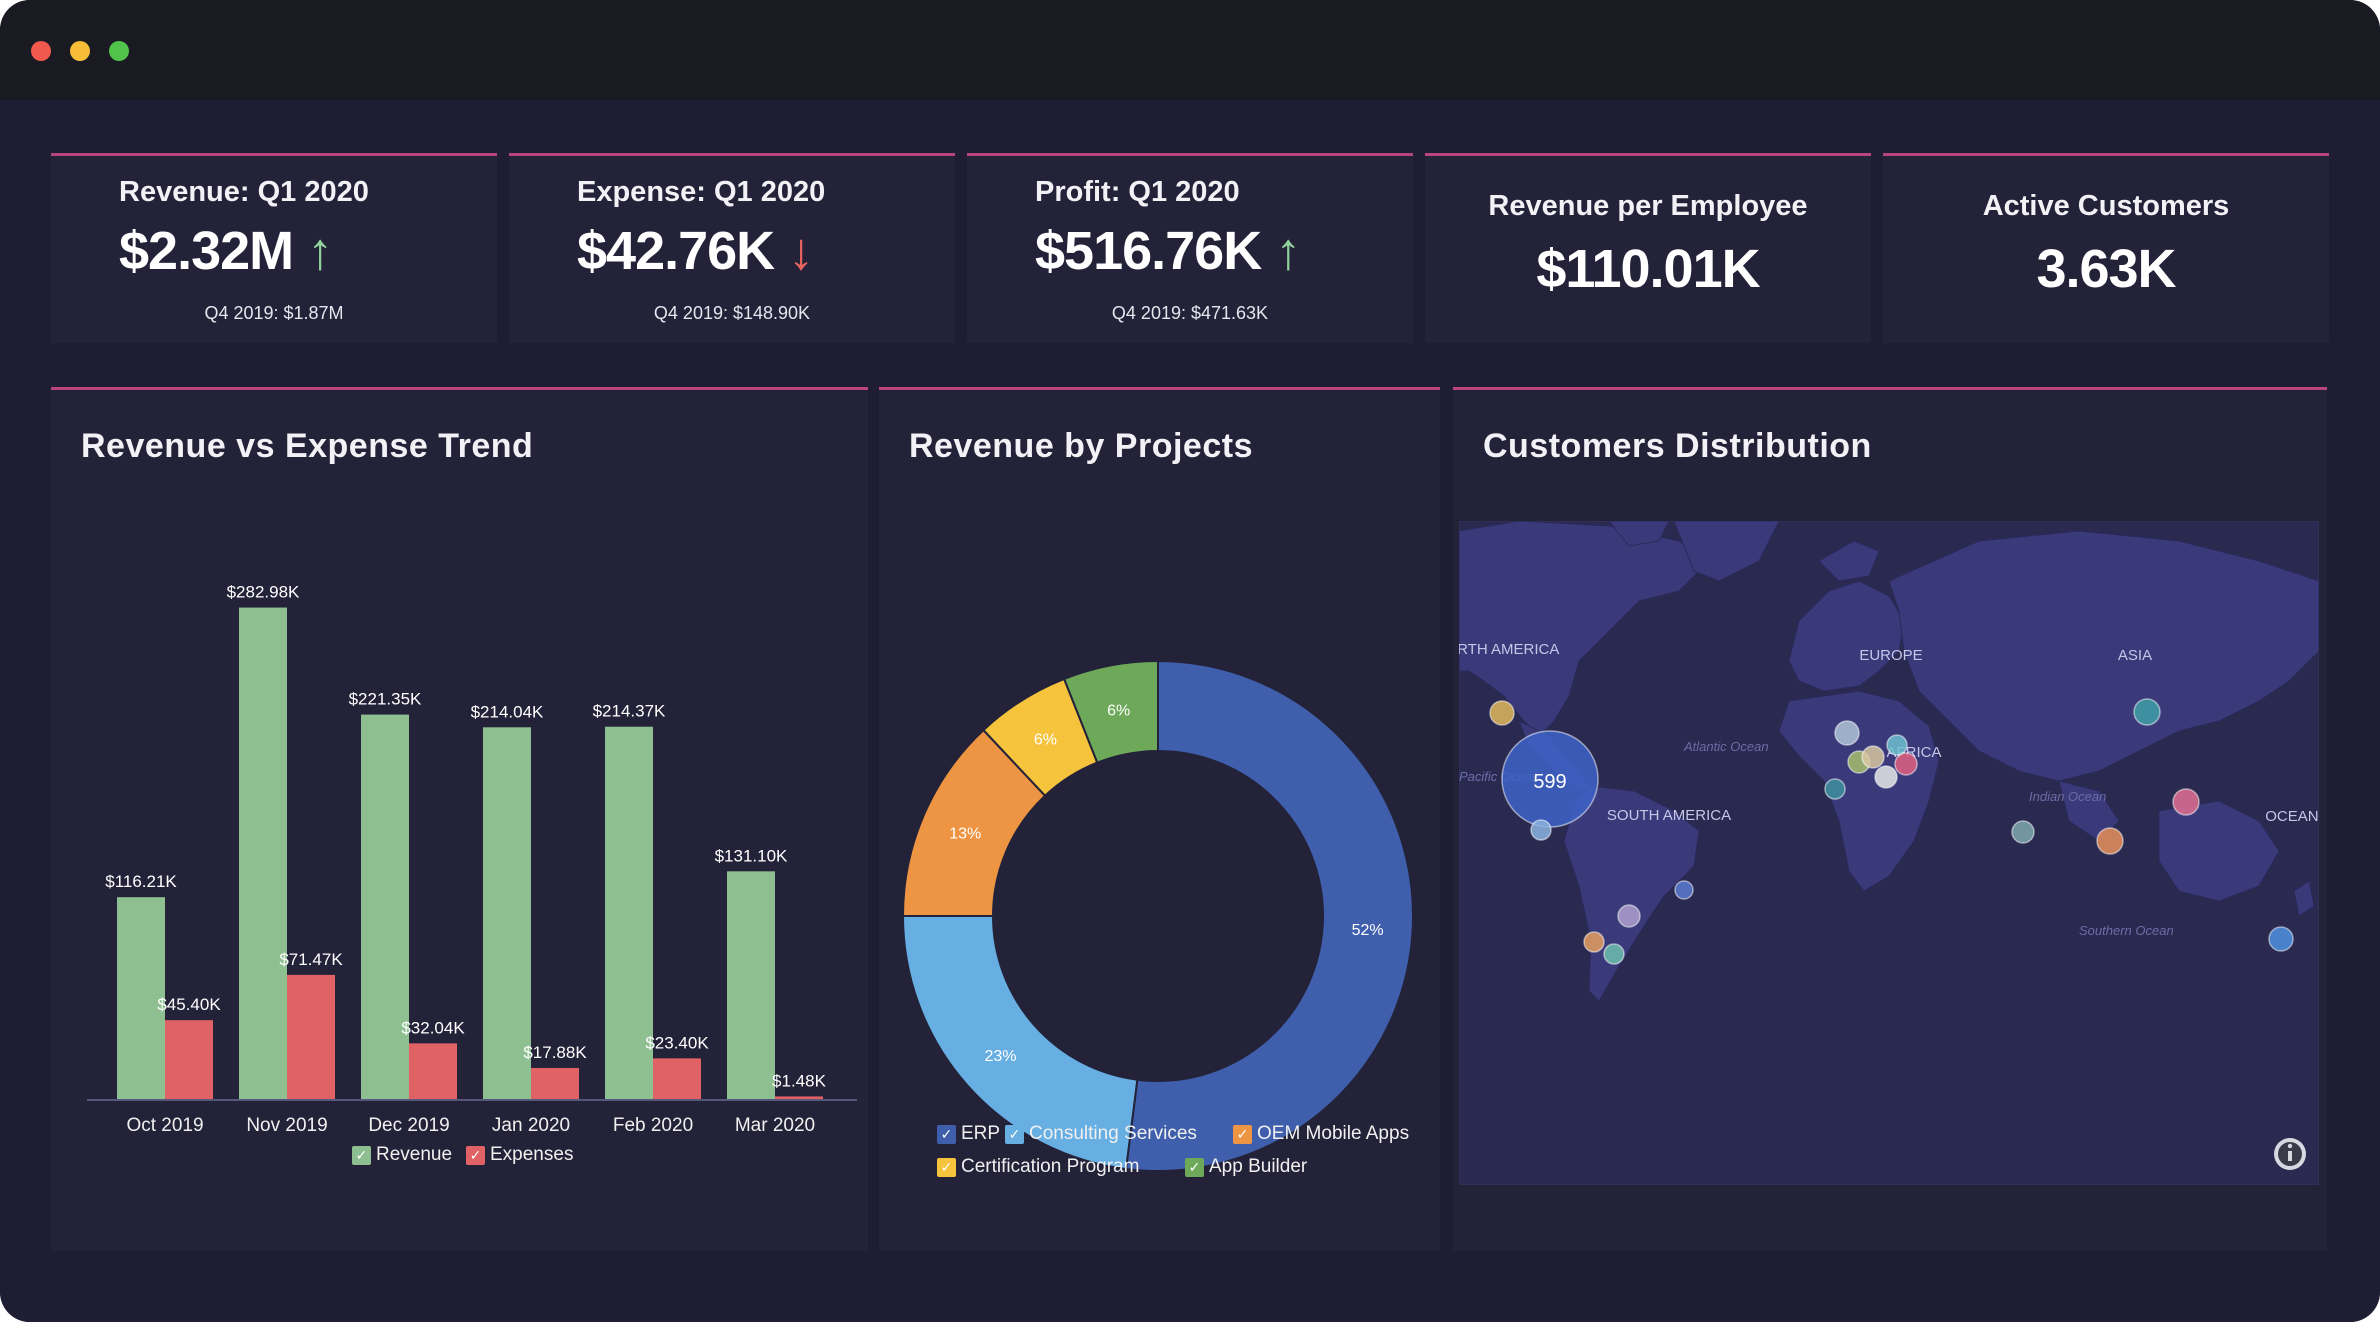 The width and height of the screenshot is (2380, 1322). I want to click on label-atlantic-ocean: Atlantic Ocean, so click(1726, 746).